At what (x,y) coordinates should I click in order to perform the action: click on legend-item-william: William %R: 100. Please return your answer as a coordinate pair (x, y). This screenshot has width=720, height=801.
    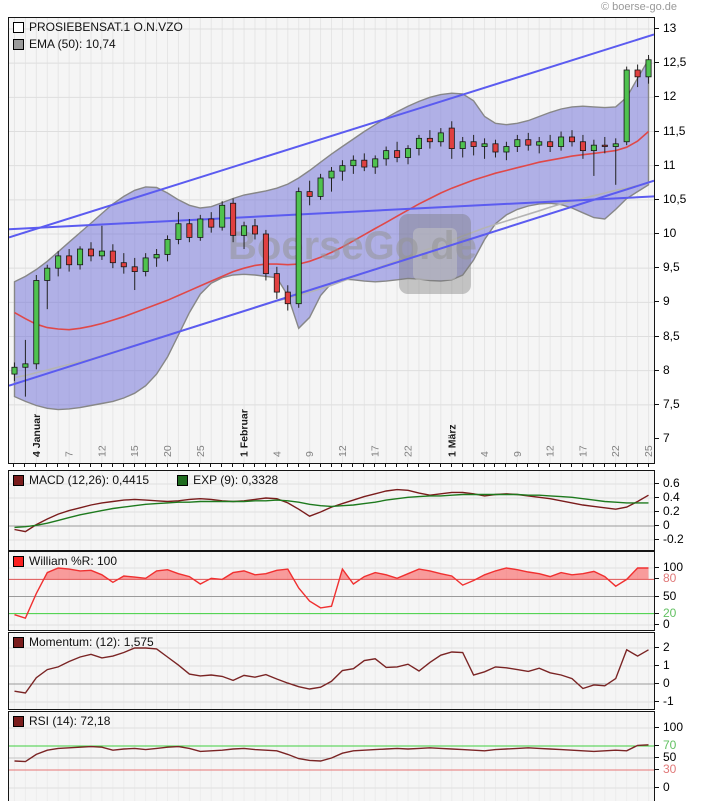
    Looking at the image, I should click on (65, 561).